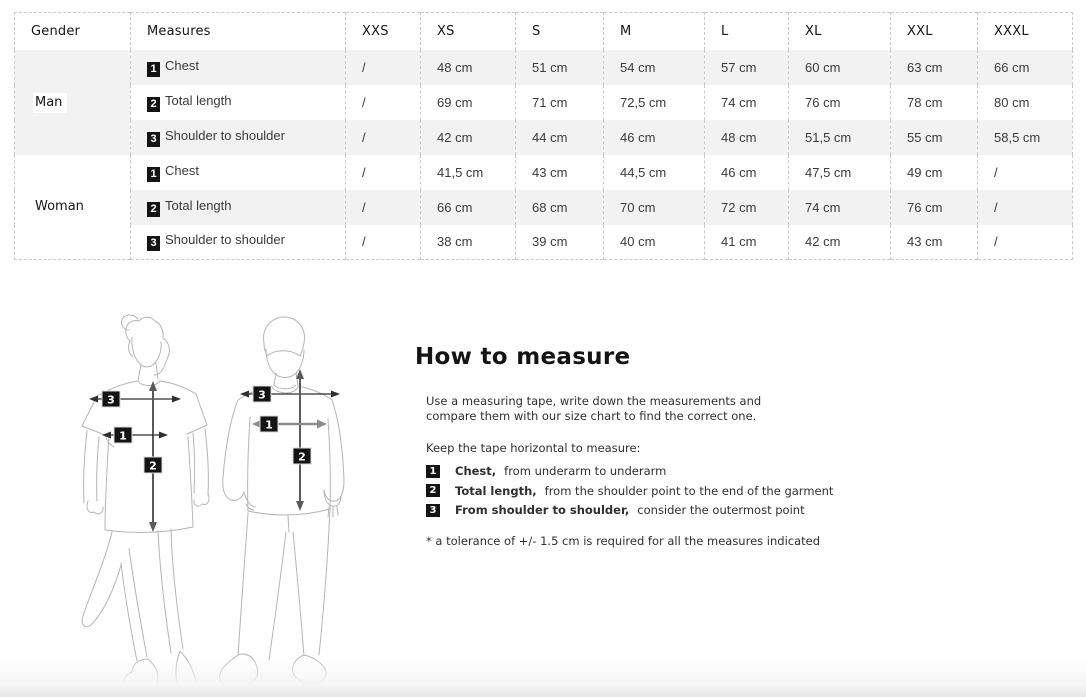 The width and height of the screenshot is (1086, 697). I want to click on size-value: 38 cm, so click(468, 242).